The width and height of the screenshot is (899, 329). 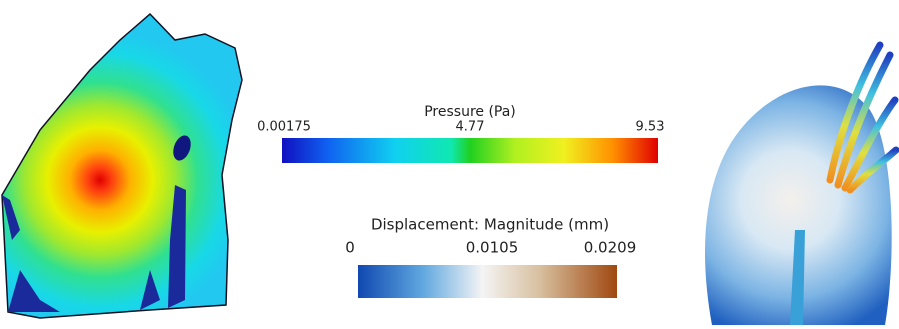 What do you see at coordinates (650, 127) in the screenshot?
I see `legend-tick: 9.53` at bounding box center [650, 127].